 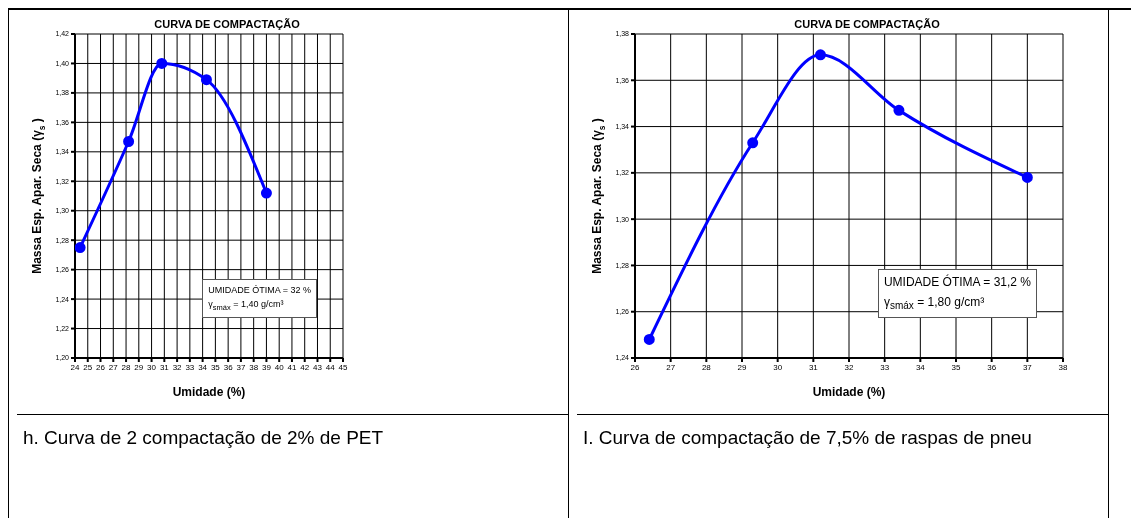 I want to click on x-tick-label: 25, so click(x=88, y=367).